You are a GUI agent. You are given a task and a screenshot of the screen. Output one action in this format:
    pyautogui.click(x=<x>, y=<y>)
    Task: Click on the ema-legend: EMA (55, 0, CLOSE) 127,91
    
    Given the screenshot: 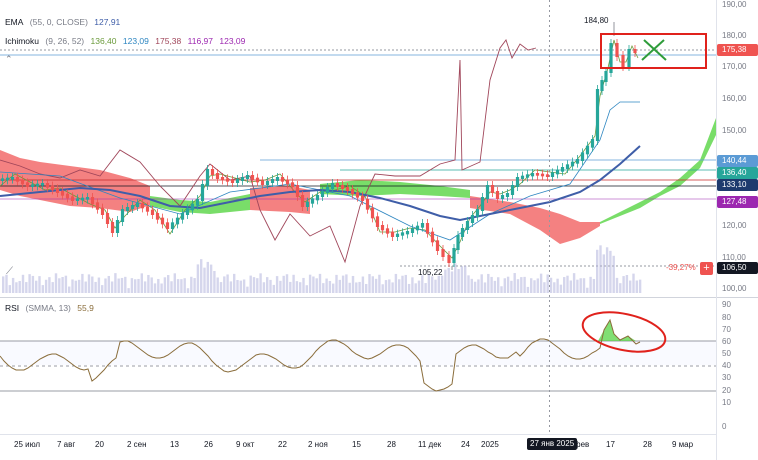 What is the action you would take?
    pyautogui.click(x=64, y=22)
    